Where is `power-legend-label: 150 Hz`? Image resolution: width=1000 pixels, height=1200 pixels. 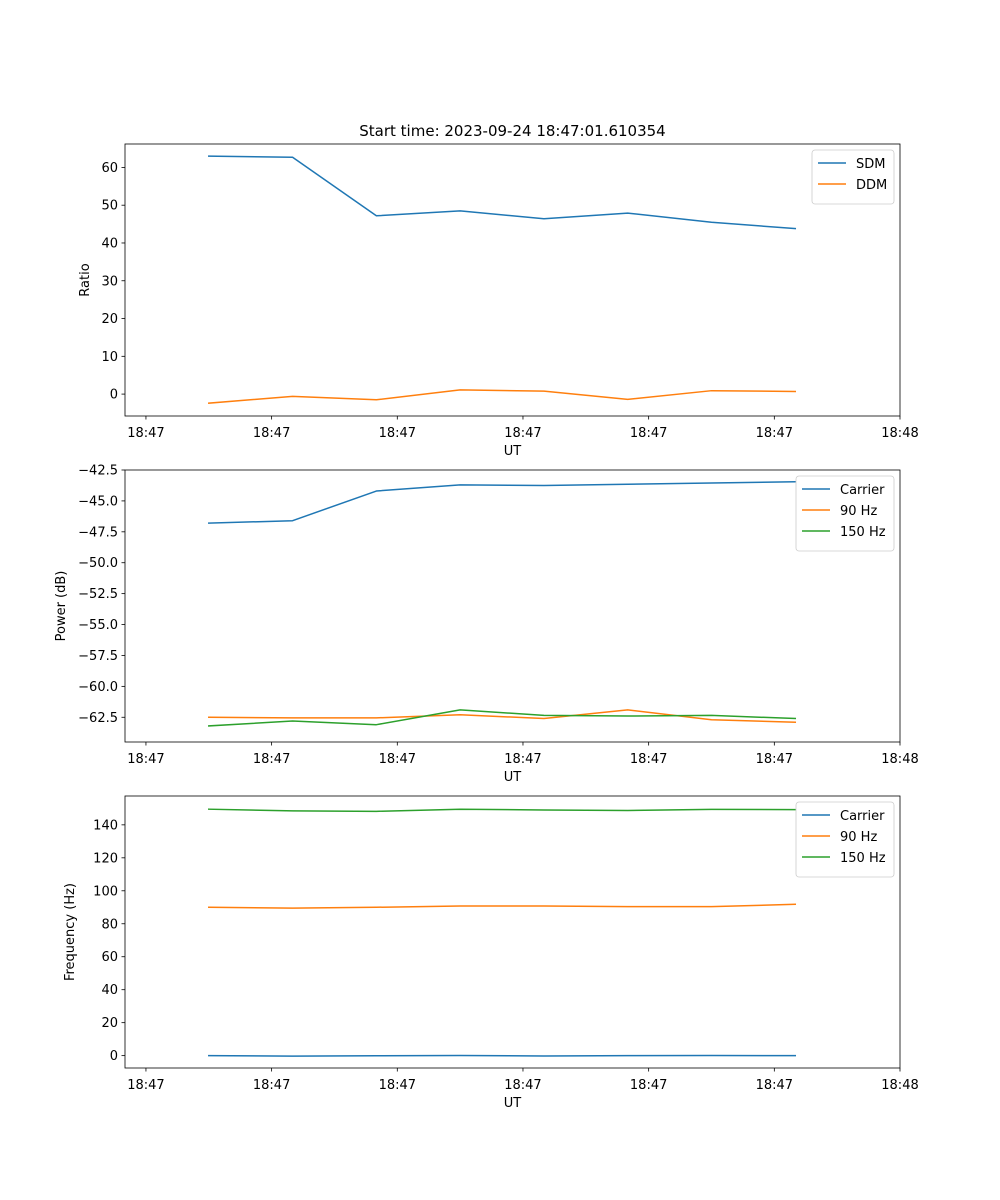
power-legend-label: 150 Hz is located at coordinates (863, 532).